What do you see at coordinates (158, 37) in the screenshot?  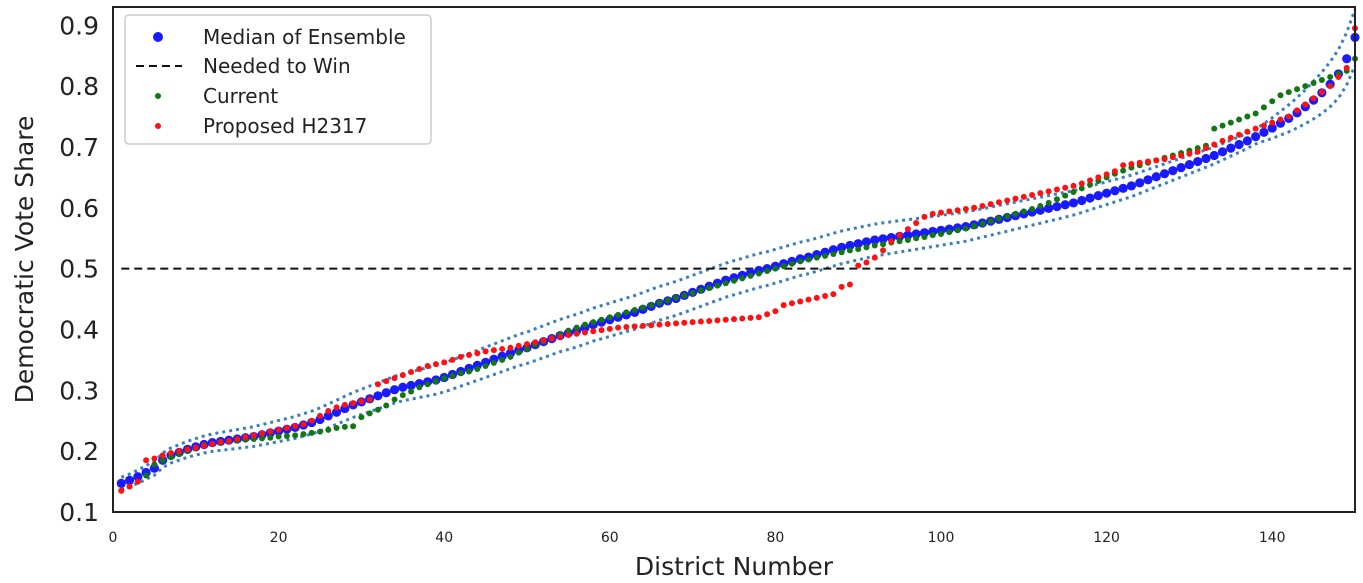 I see `legend-median-marker` at bounding box center [158, 37].